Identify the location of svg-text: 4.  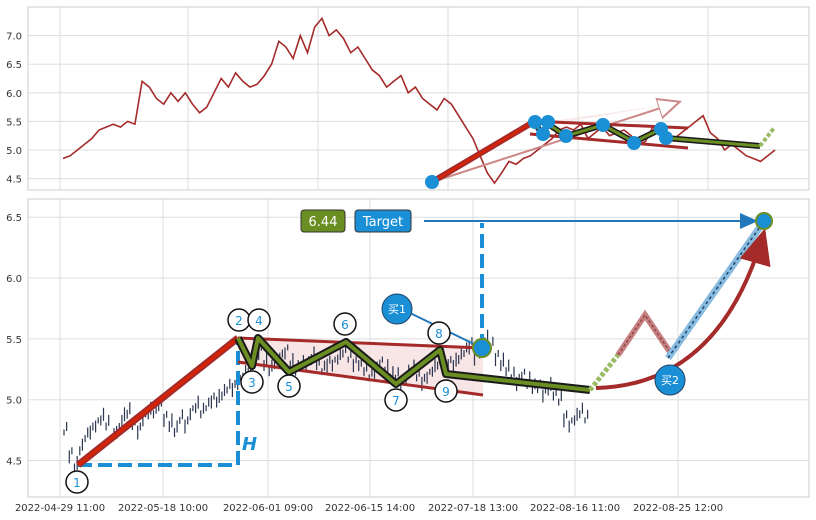
(259, 321).